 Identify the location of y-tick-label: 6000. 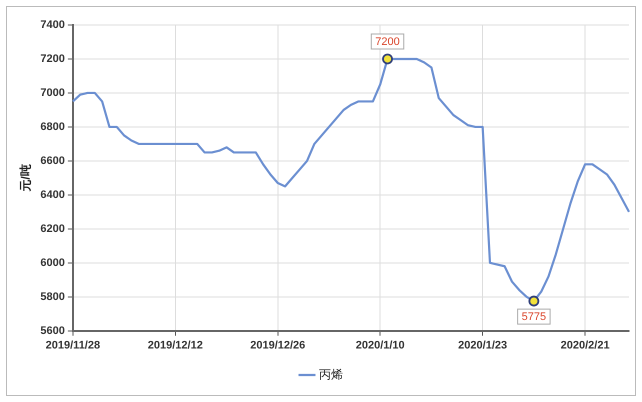
(52, 262).